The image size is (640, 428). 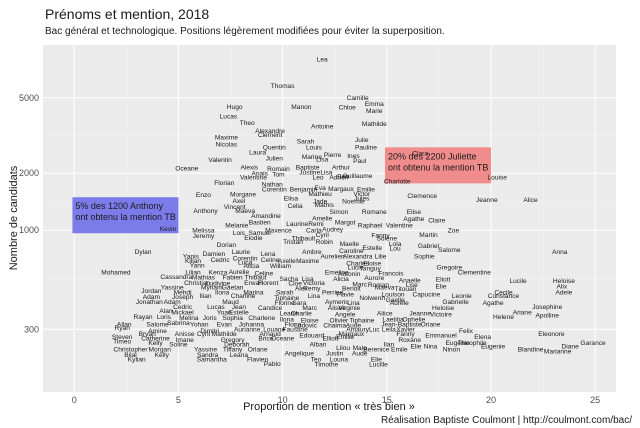 What do you see at coordinates (316, 360) in the screenshot?
I see `name-label: Teo` at bounding box center [316, 360].